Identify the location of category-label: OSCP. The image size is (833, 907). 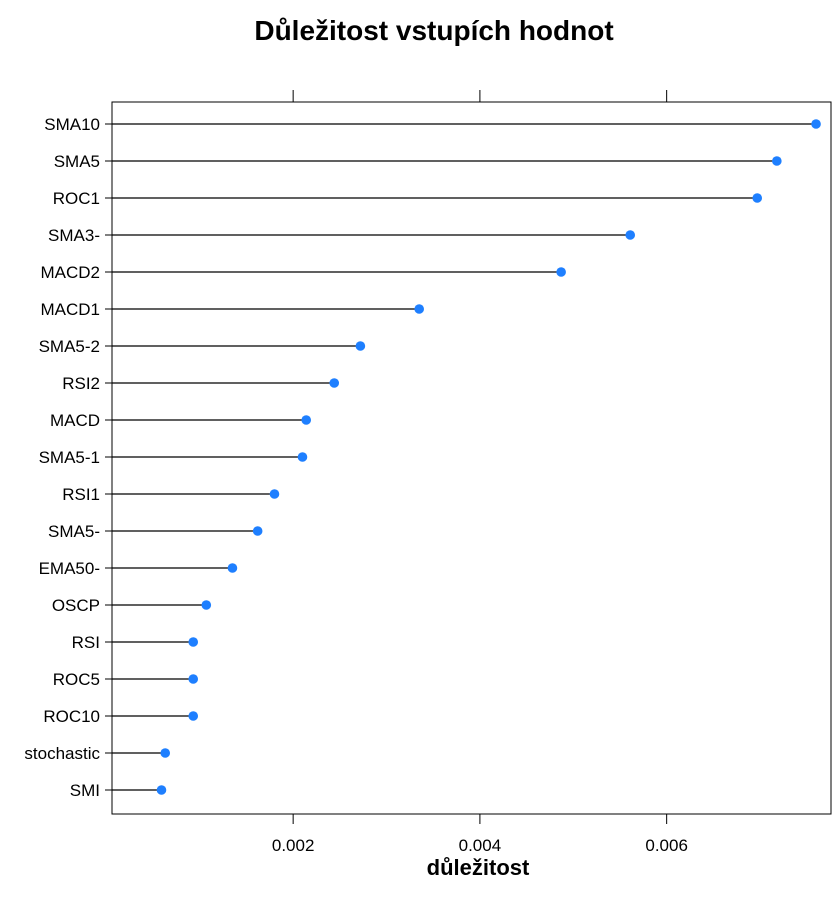
(76, 605).